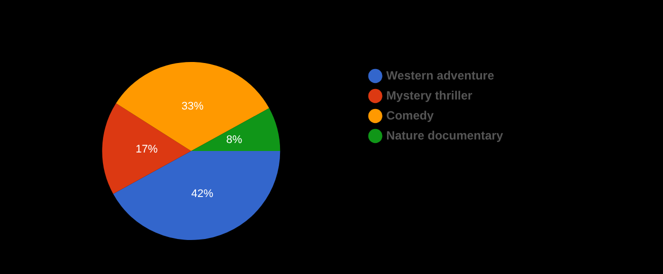  What do you see at coordinates (234, 140) in the screenshot?
I see `data-label: 8%` at bounding box center [234, 140].